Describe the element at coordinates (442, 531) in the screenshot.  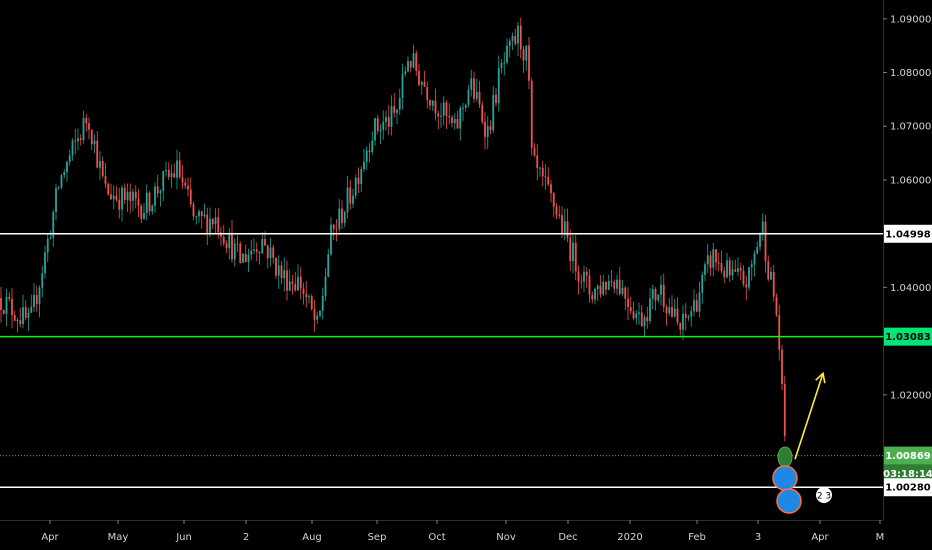
I see `time-axis: Apr May Jun 2 Aug Sep Oct Nov Dec 2020 Feb 3 Apr M` at that location.